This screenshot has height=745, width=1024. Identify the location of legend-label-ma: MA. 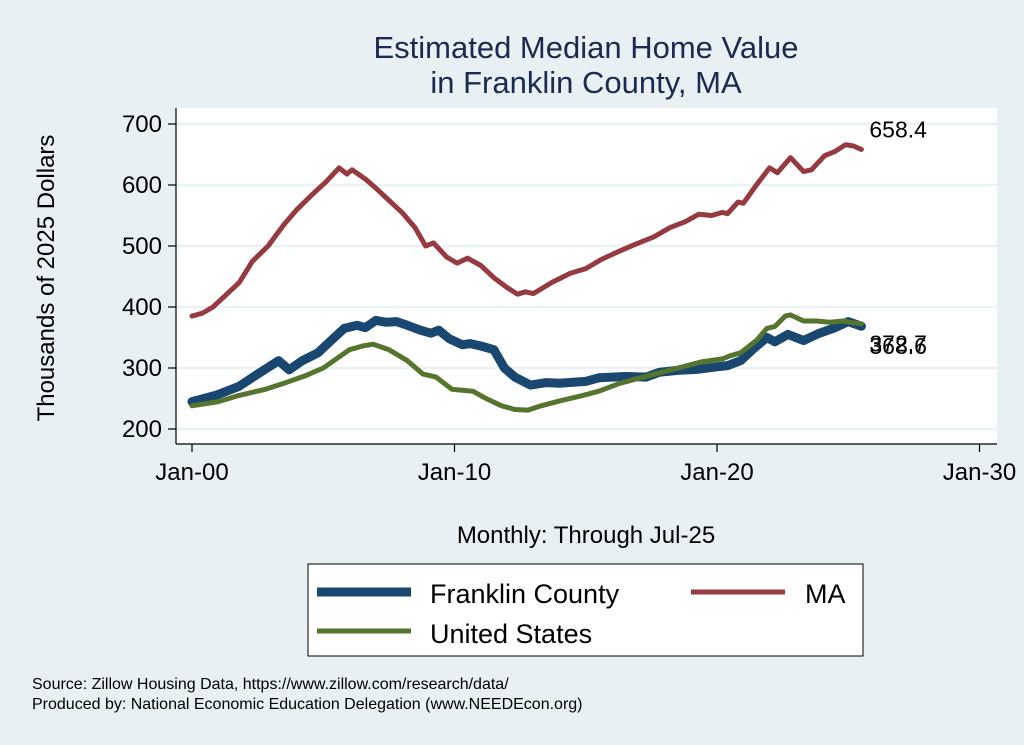
(825, 594).